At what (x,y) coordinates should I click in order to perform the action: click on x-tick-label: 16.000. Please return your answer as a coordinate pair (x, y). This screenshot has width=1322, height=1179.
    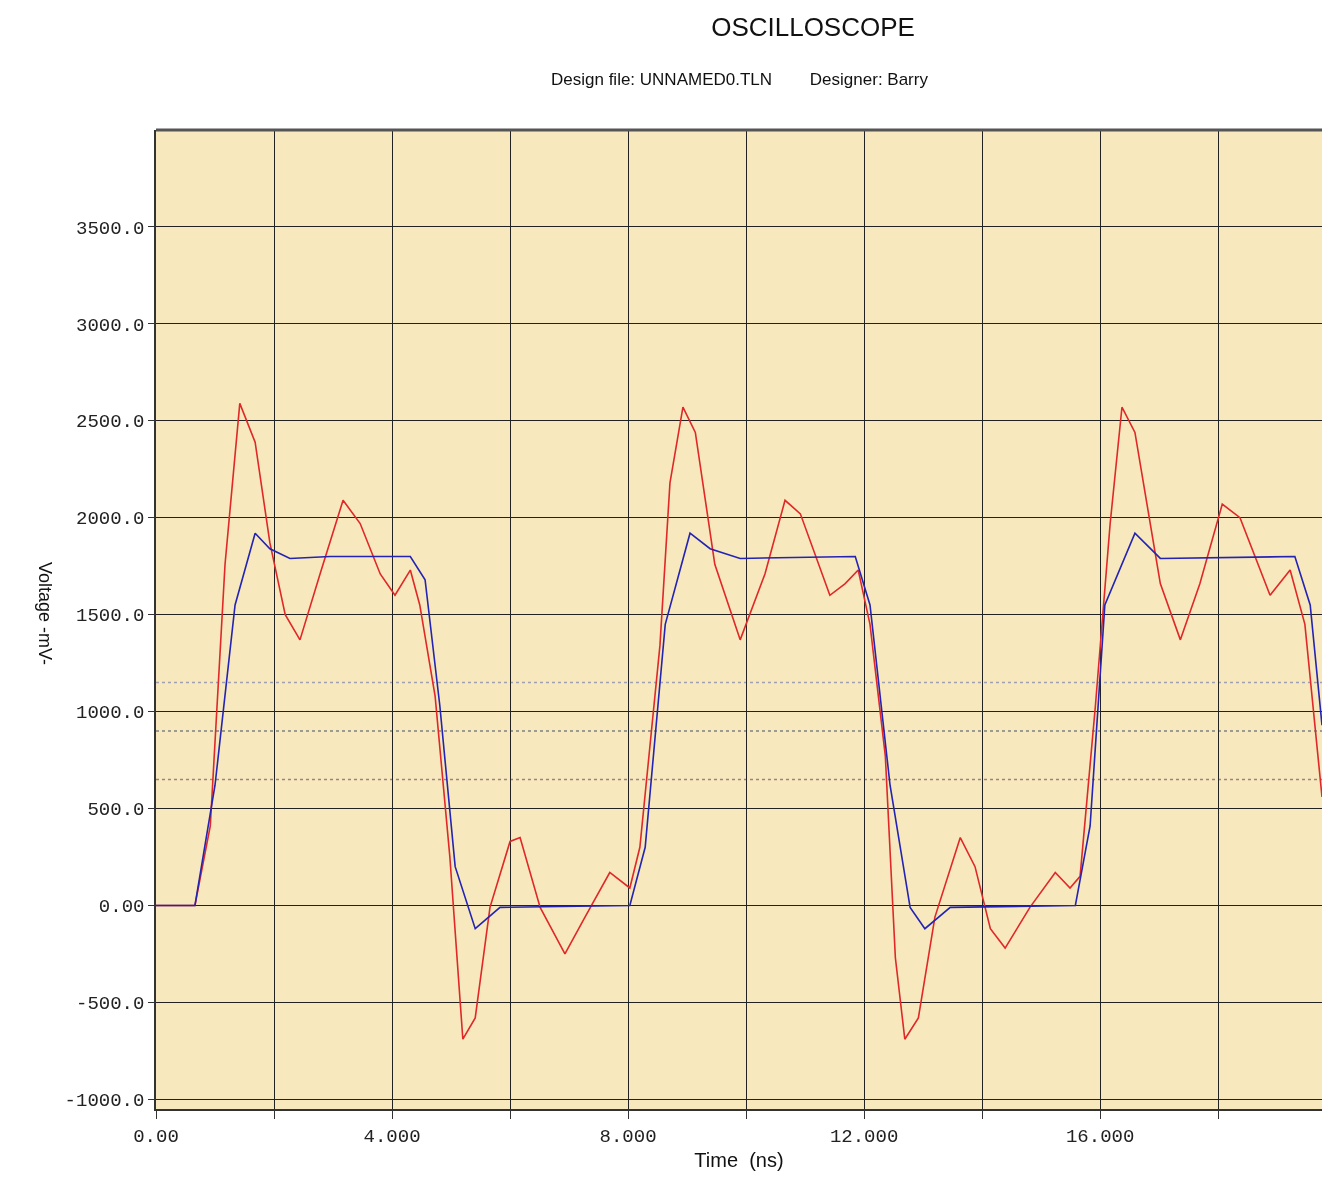
    Looking at the image, I should click on (1100, 1136).